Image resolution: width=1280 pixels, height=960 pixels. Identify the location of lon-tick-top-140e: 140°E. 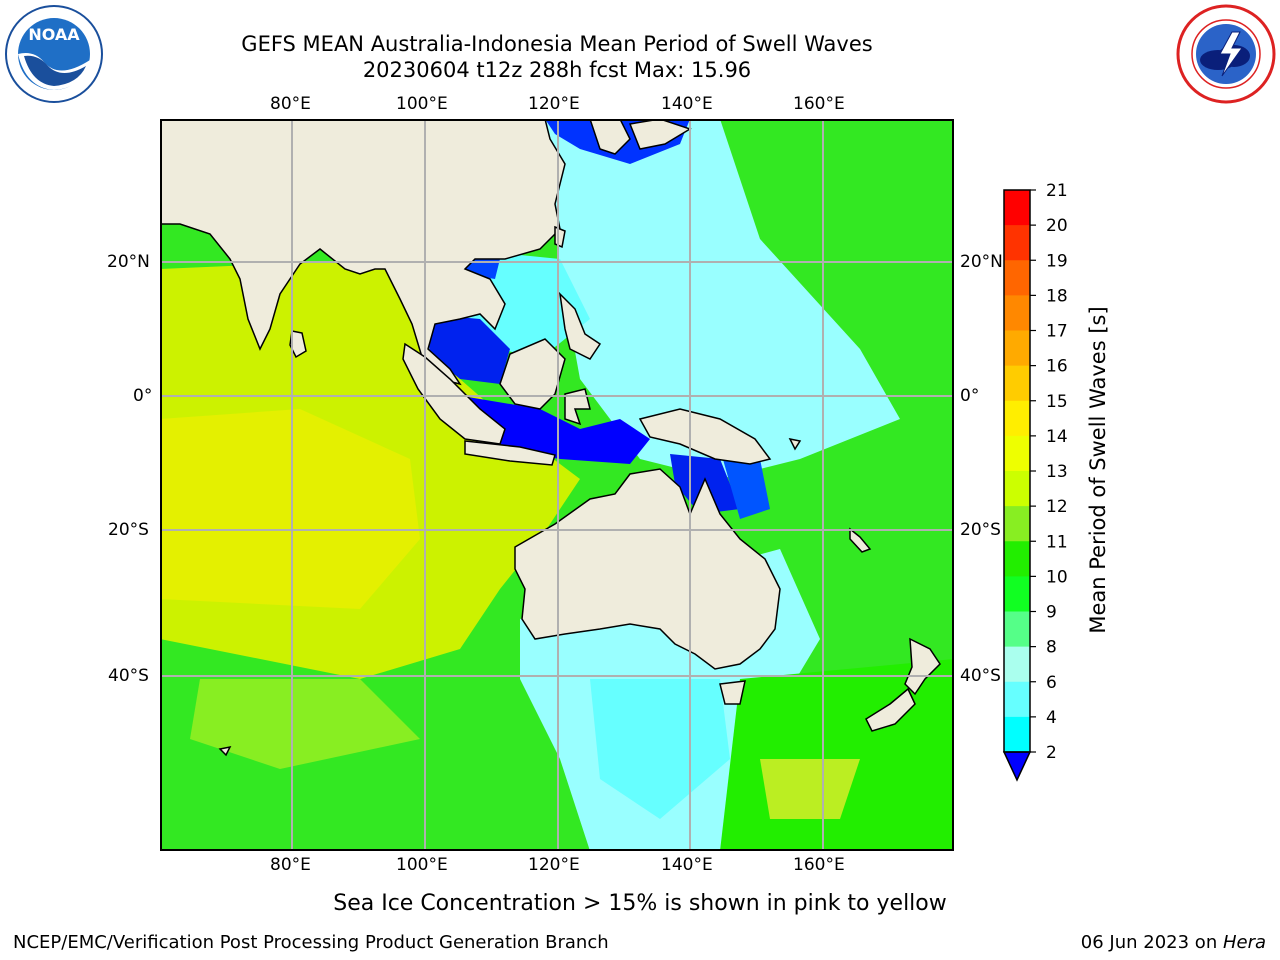
(687, 104).